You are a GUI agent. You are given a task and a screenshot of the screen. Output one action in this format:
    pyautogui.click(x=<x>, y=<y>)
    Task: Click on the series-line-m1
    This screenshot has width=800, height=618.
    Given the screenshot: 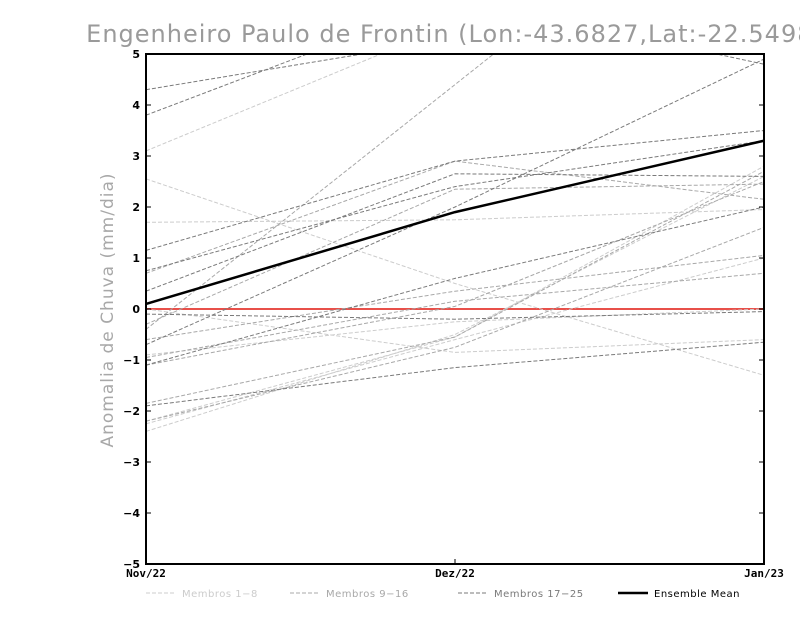 What is the action you would take?
    pyautogui.click(x=264, y=103)
    